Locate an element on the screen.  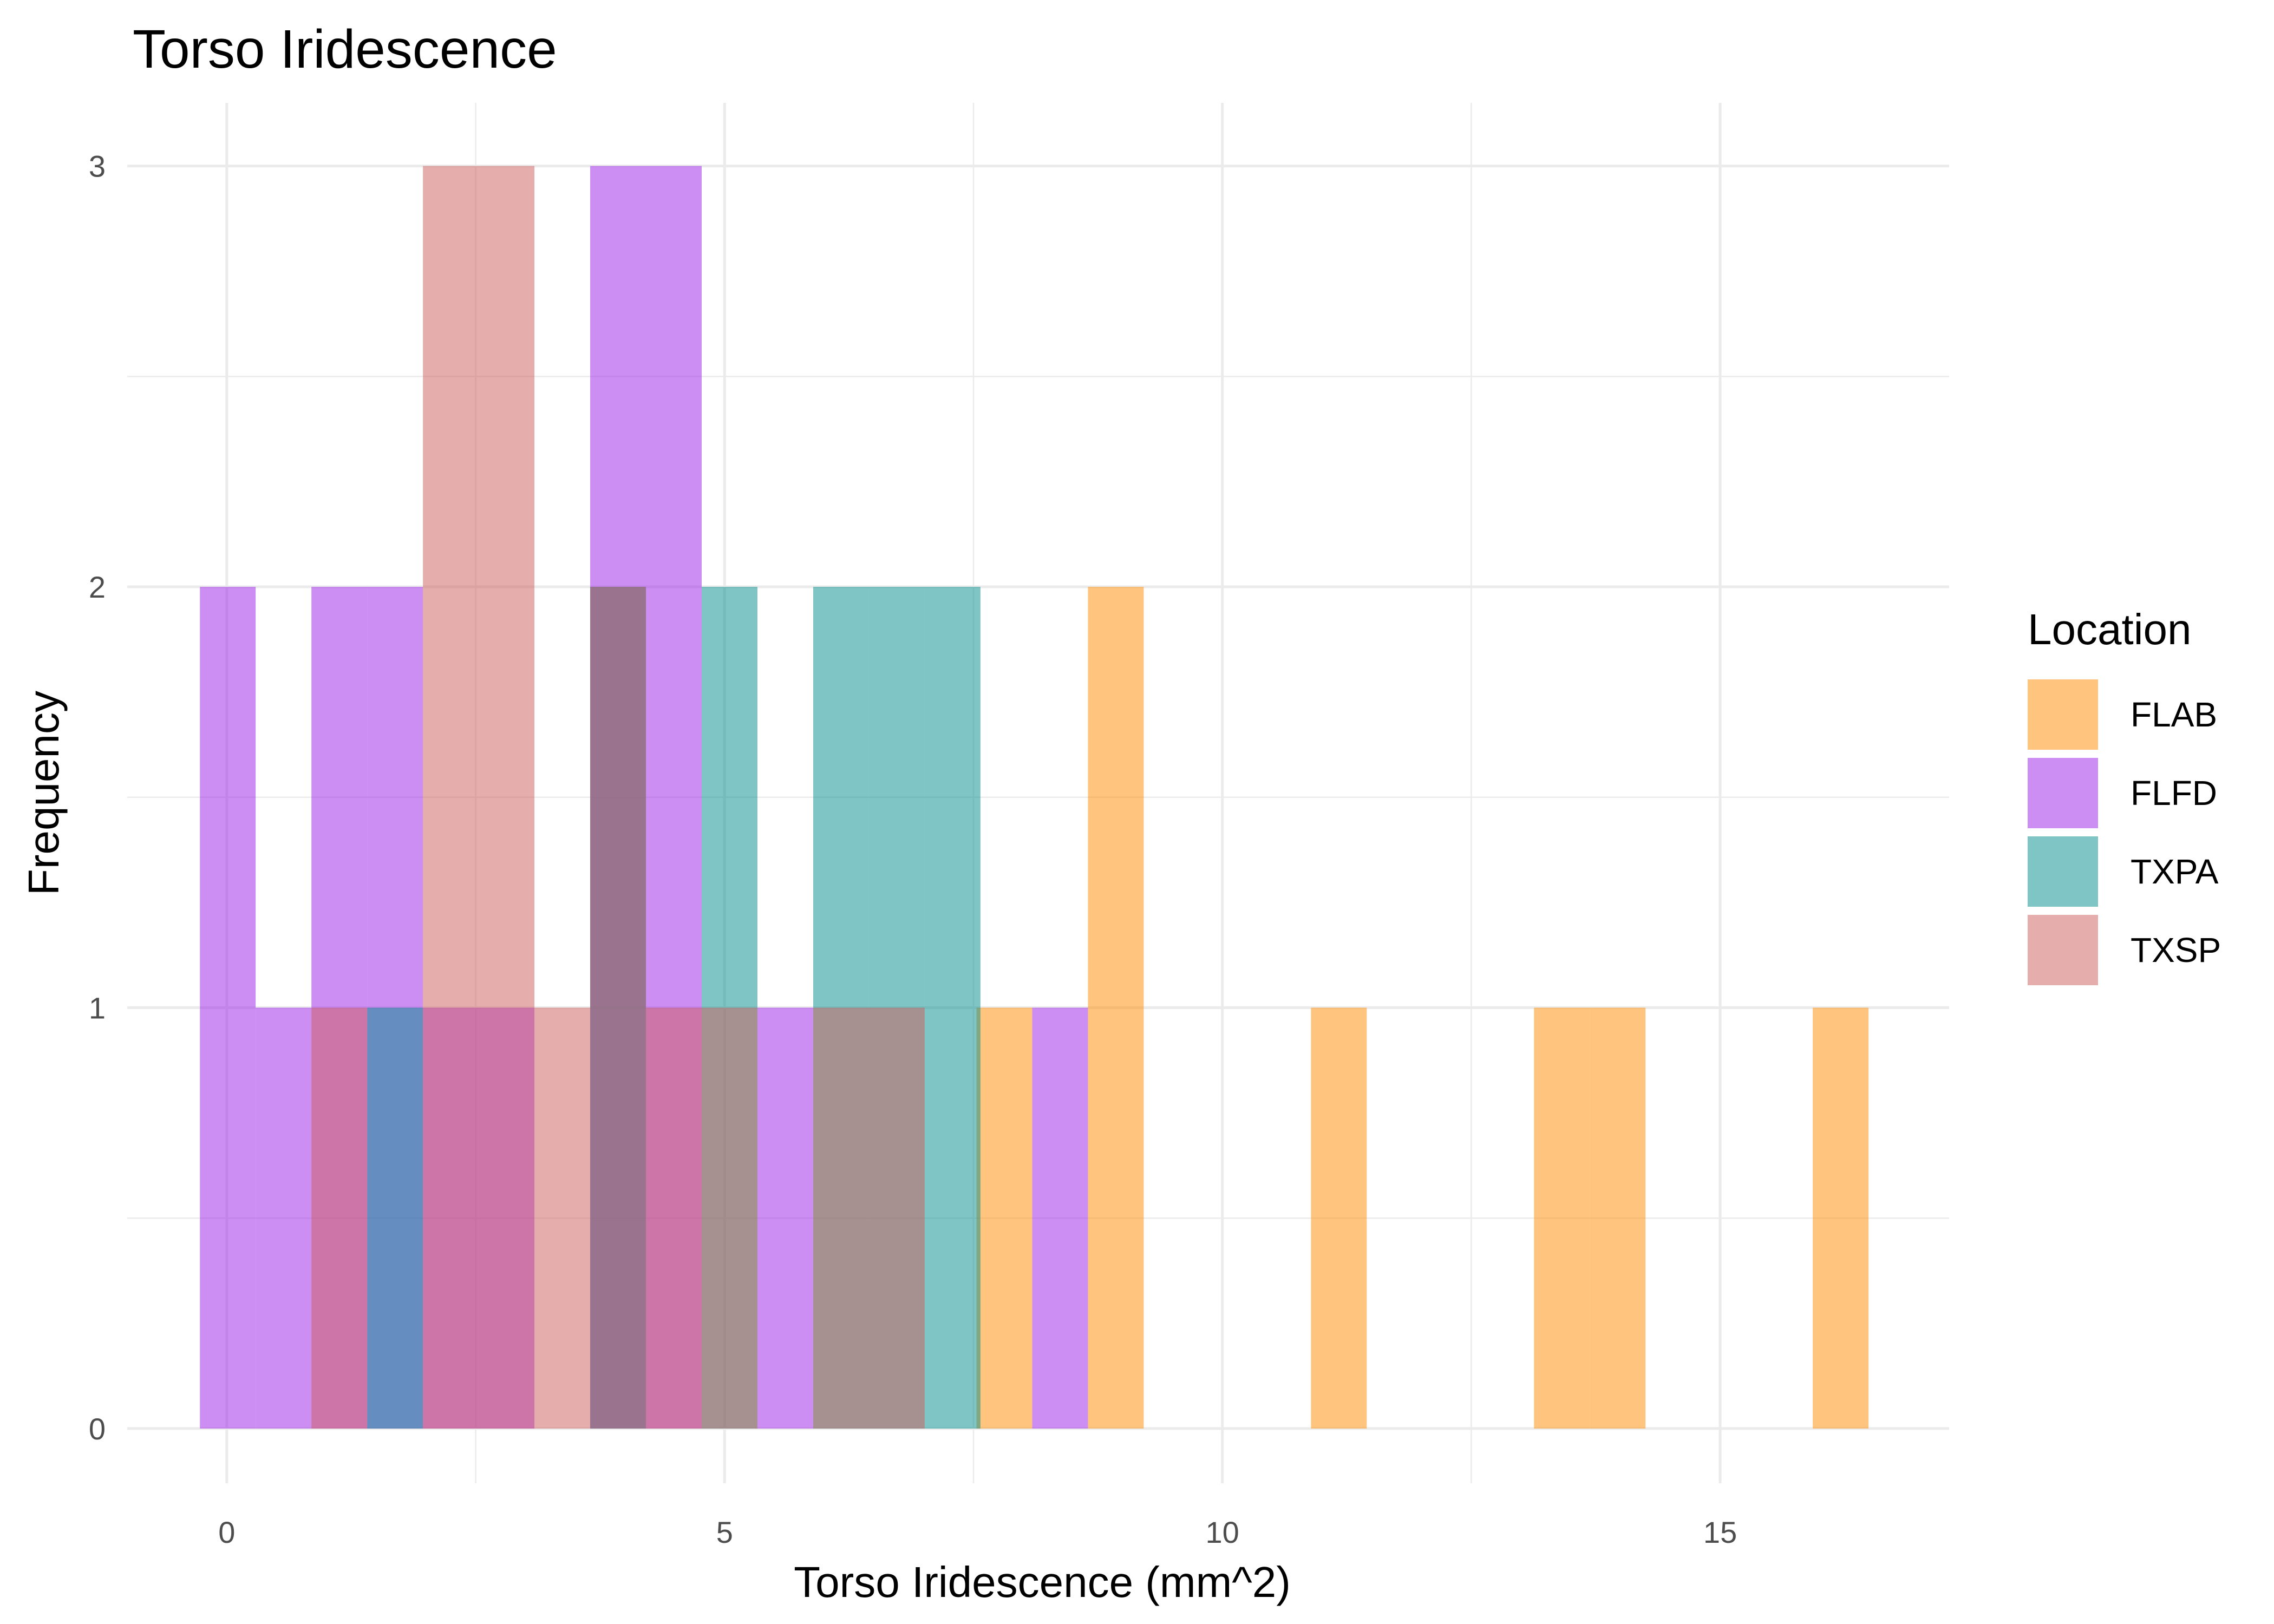
x-tick-label: 10 is located at coordinates (1223, 1532).